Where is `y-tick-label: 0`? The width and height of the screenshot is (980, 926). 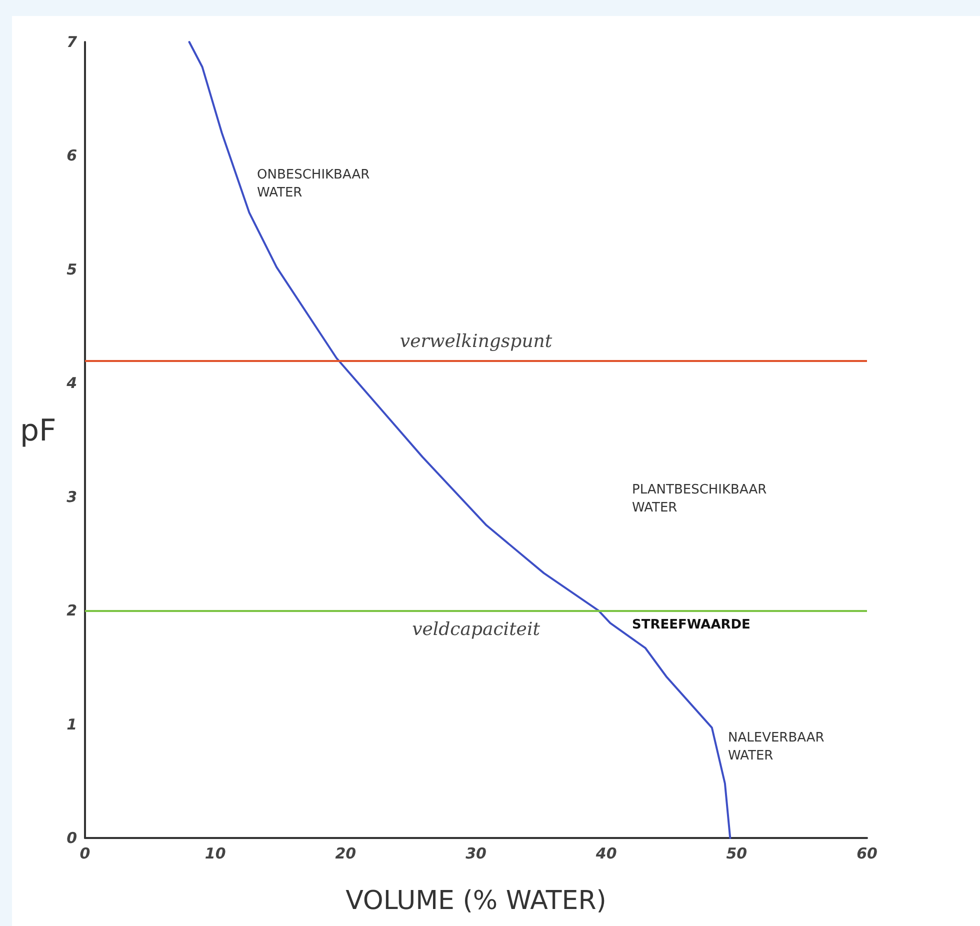 y-tick-label: 0 is located at coordinates (71, 838).